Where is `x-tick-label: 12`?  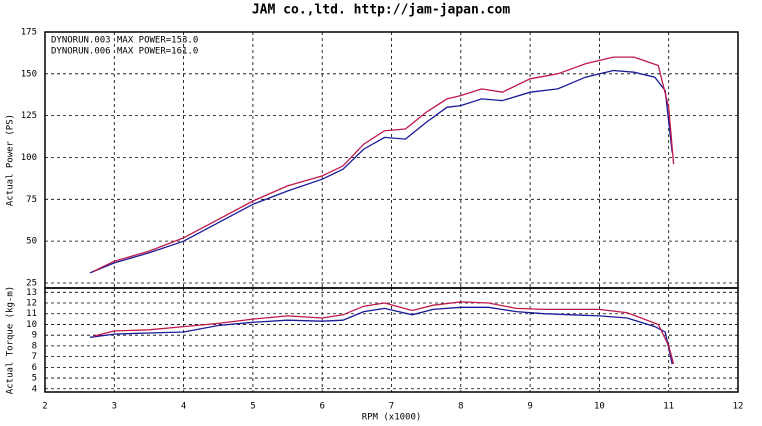
x-tick-label: 12 is located at coordinates (738, 407).